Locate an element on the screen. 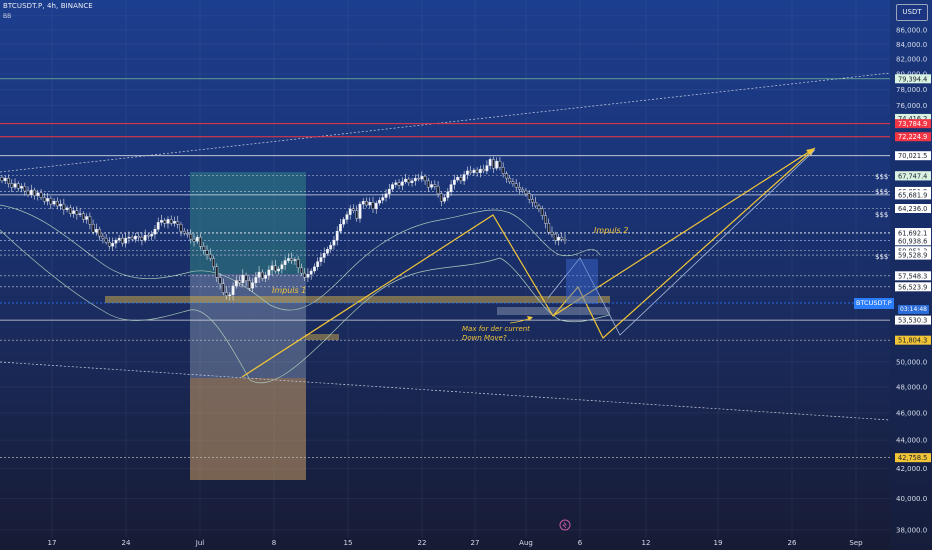  position-tool is located at coordinates (248, 326).